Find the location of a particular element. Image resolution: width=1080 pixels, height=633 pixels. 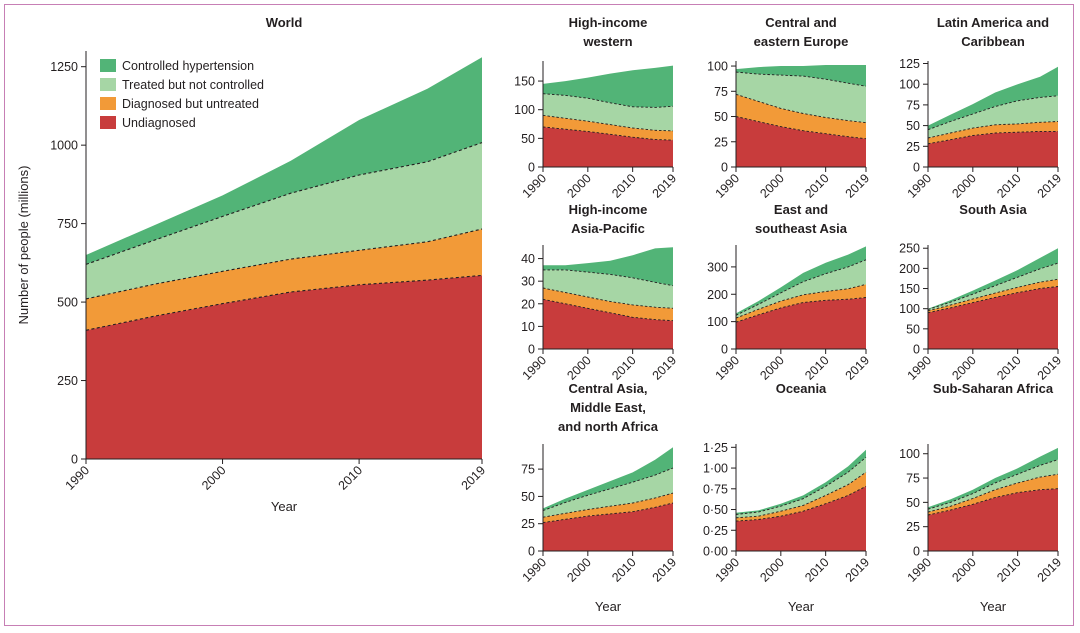

panel-title: East and is located at coordinates (801, 209).